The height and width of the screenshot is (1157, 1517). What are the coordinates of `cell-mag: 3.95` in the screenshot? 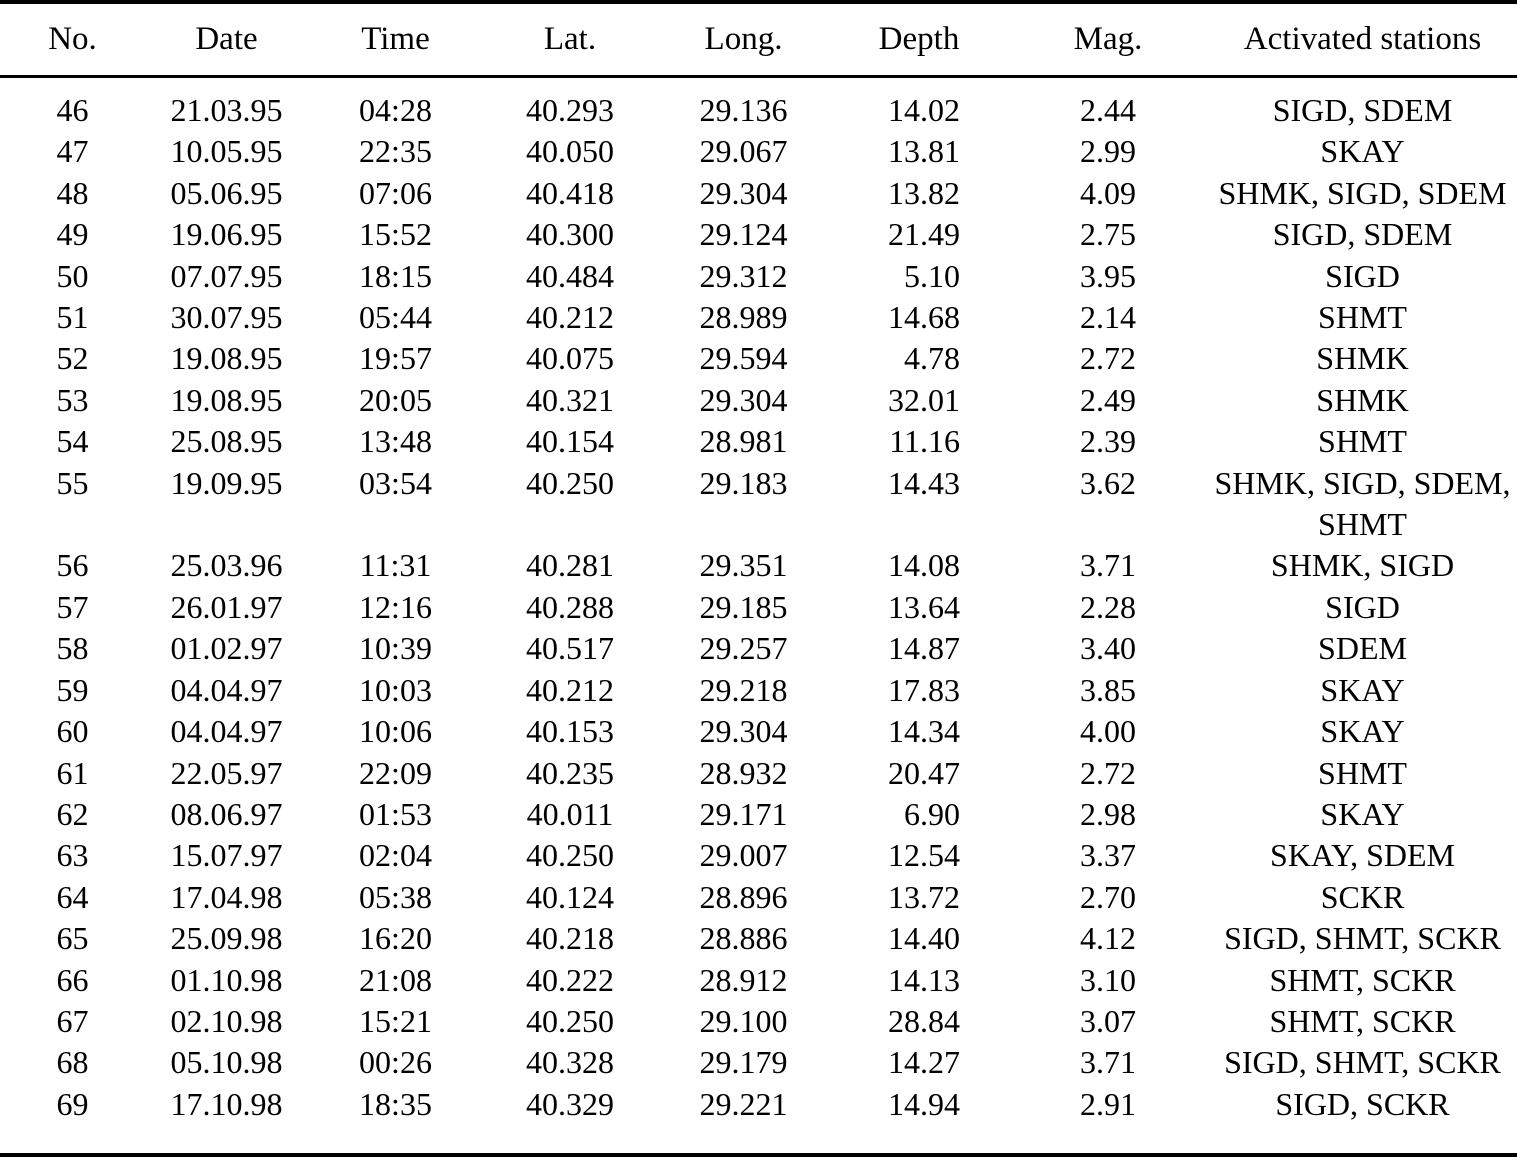 It's located at (1108, 275).